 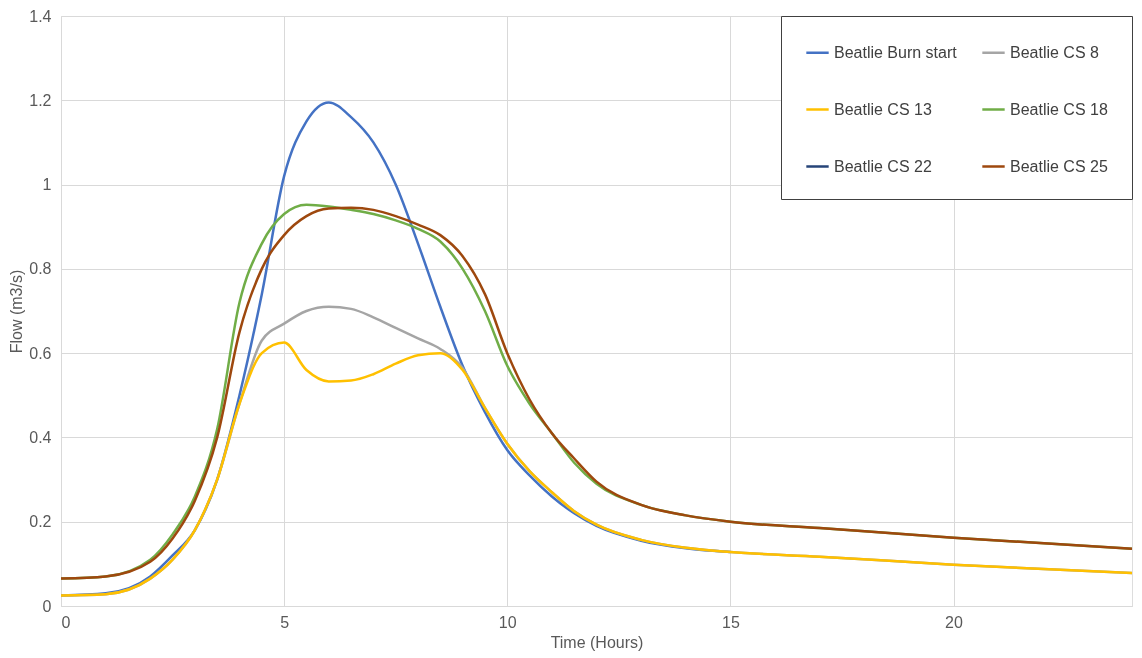 What do you see at coordinates (507, 622) in the screenshot?
I see `x-tick-label: 10` at bounding box center [507, 622].